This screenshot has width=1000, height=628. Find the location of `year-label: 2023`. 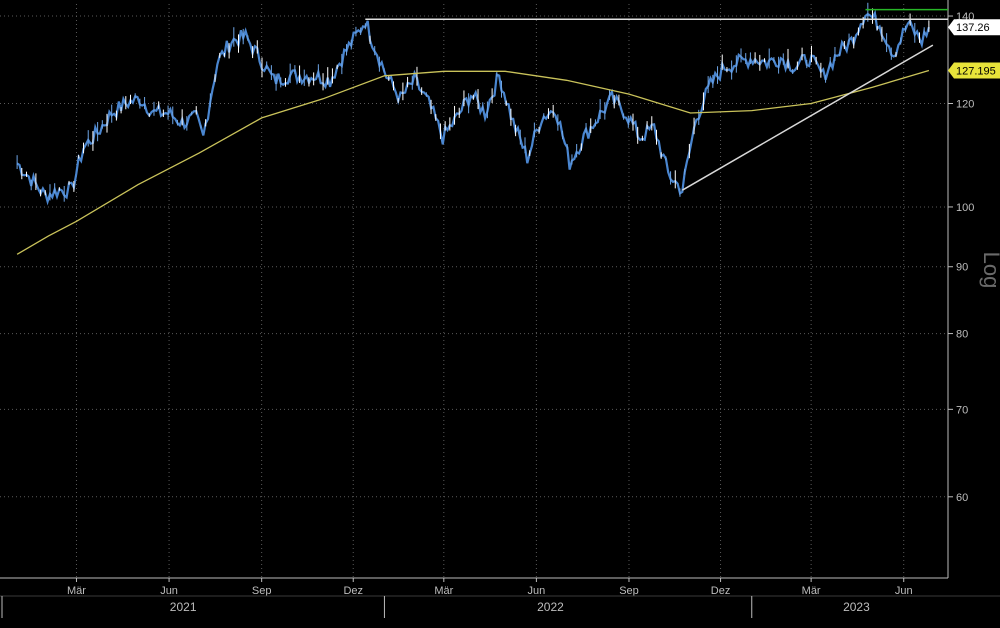

year-label: 2023 is located at coordinates (856, 607).